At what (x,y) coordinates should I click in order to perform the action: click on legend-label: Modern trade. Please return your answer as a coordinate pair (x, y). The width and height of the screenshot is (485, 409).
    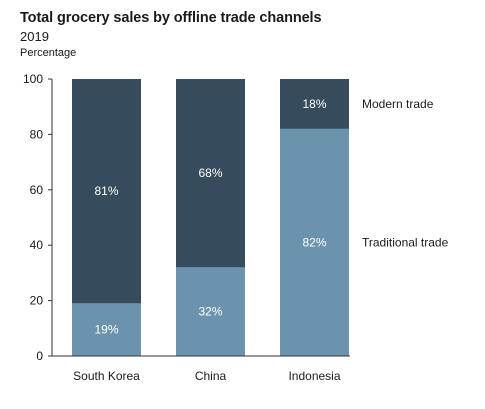
    Looking at the image, I should click on (398, 104).